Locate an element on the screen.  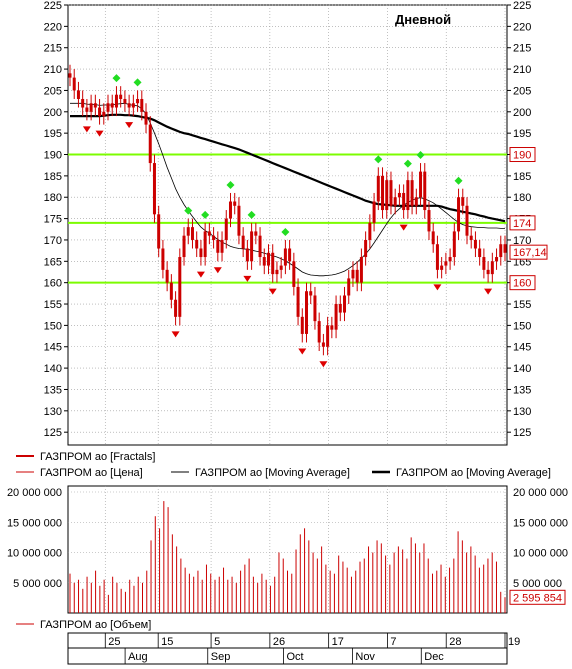
y-tick-label: 170 is located at coordinates (522, 241).